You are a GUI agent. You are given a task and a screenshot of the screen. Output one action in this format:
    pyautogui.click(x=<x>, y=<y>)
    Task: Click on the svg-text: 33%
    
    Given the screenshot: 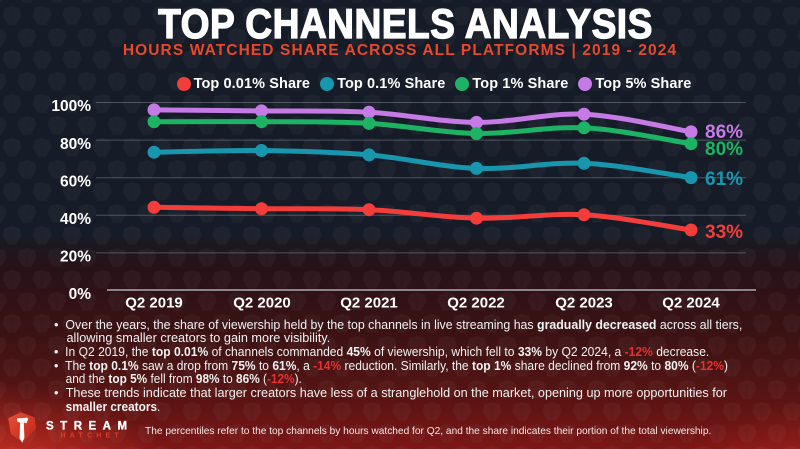 What is the action you would take?
    pyautogui.click(x=724, y=232)
    